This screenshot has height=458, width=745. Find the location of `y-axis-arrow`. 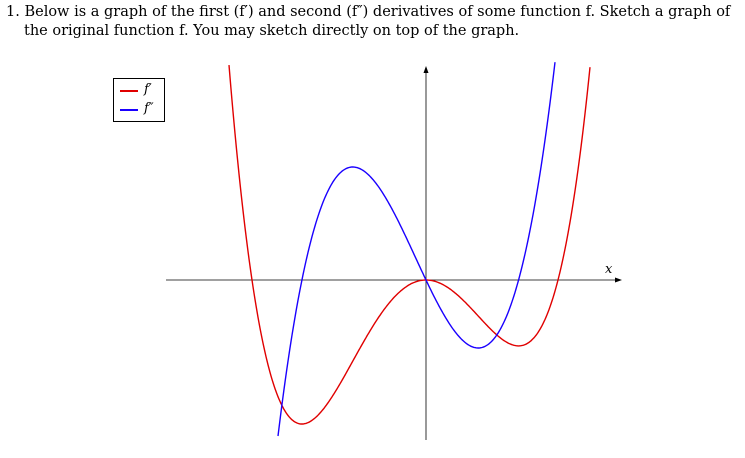

y-axis-arrow is located at coordinates (426, 69).